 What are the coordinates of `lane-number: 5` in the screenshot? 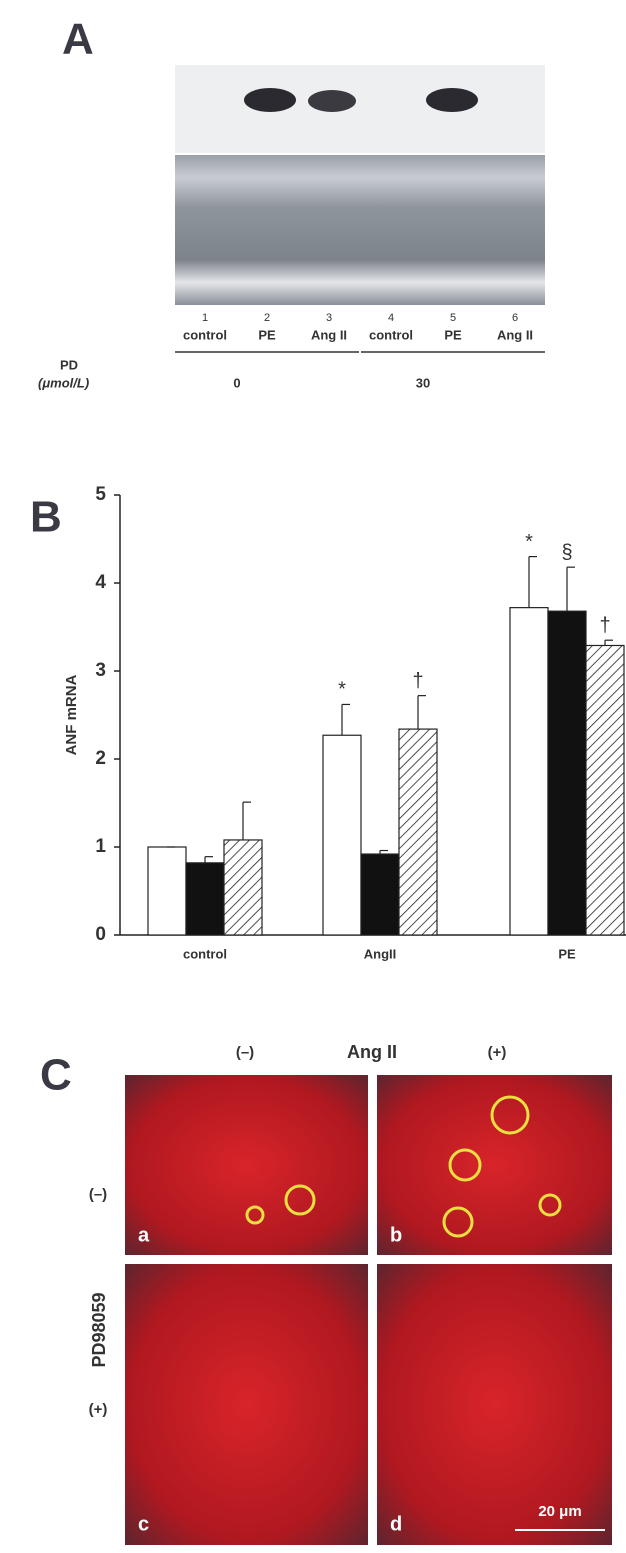 It's located at (453, 318).